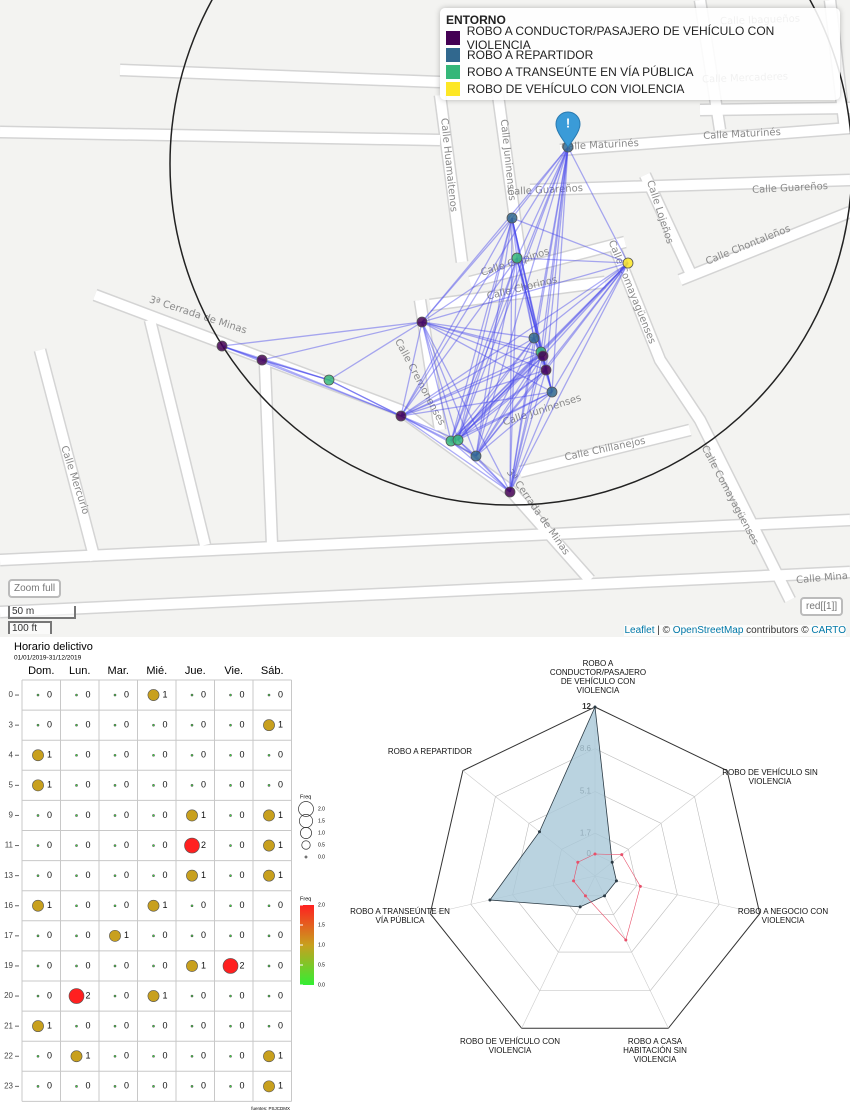  I want to click on zoom-button: Zoom full, so click(35, 588).